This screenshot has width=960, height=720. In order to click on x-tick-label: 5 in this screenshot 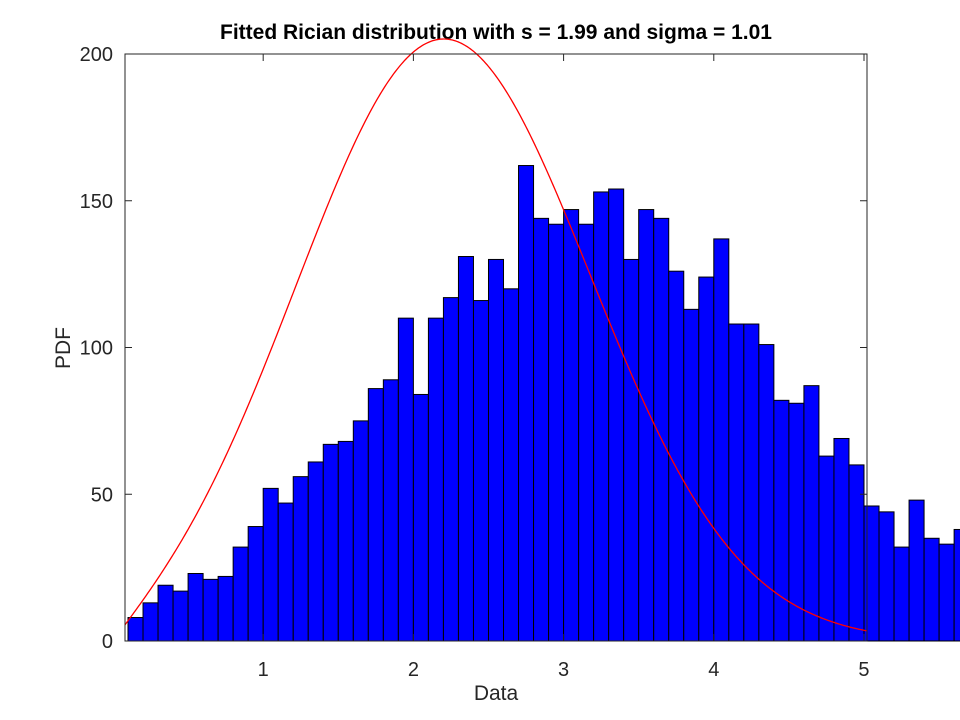, I will do `click(863, 670)`.